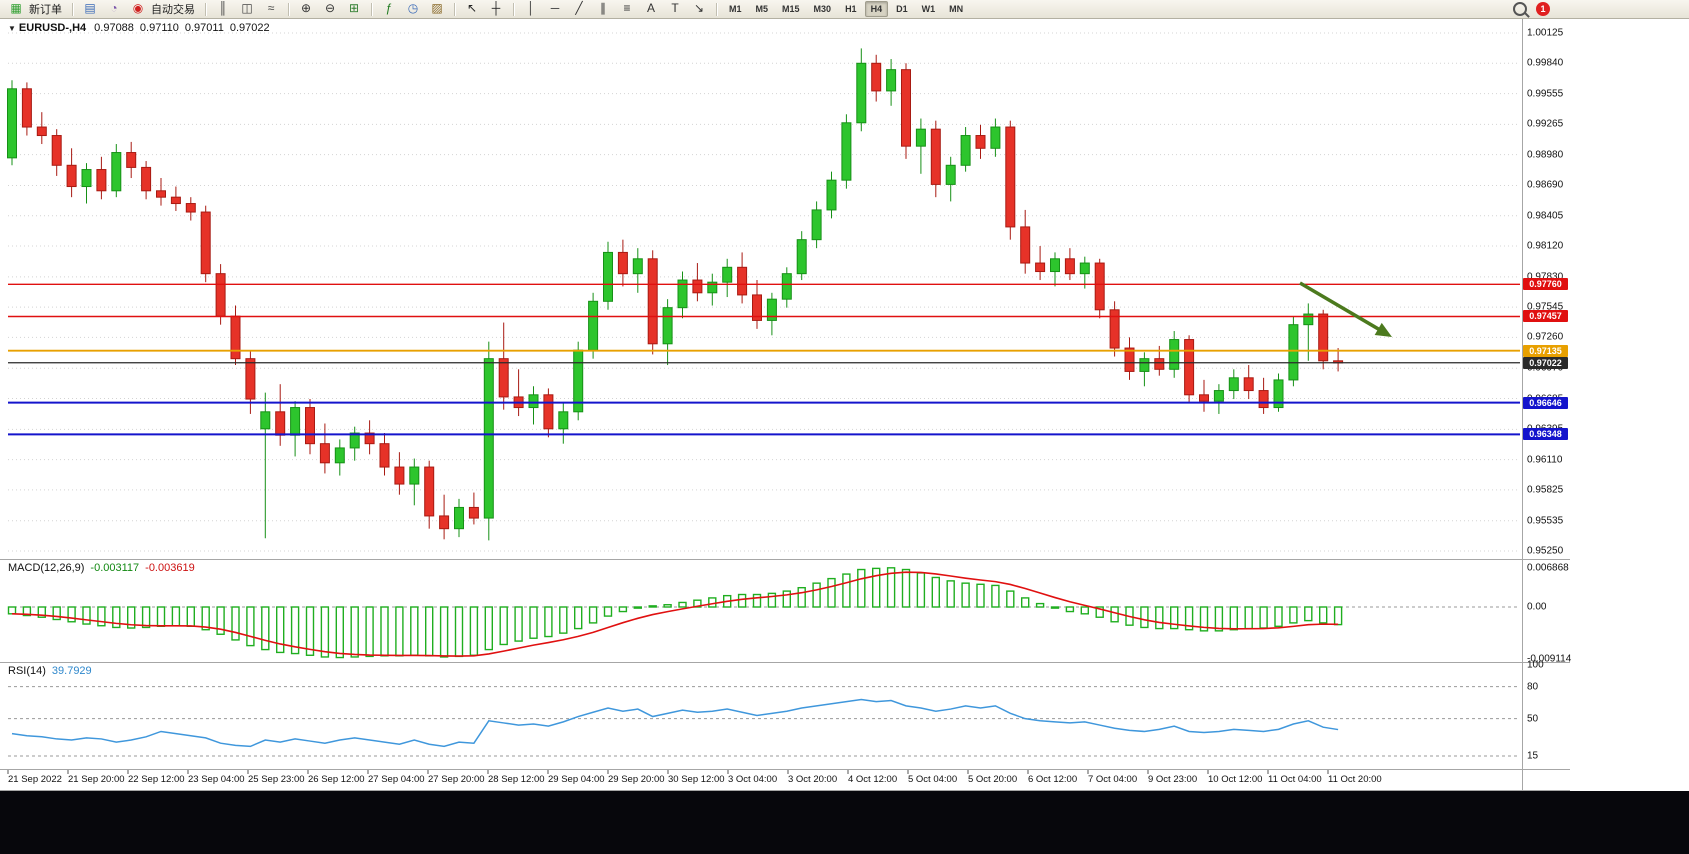 This screenshot has height=854, width=1689. Describe the element at coordinates (851, 9) in the screenshot. I see `timeframe-h1: H1` at that location.